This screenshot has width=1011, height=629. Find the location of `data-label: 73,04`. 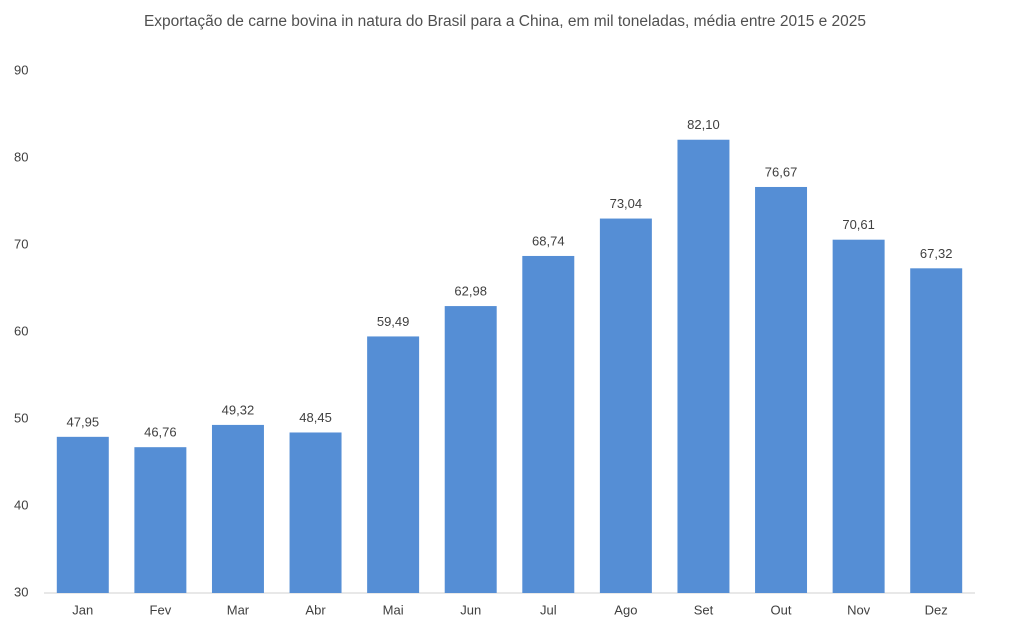

data-label: 73,04 is located at coordinates (626, 203).